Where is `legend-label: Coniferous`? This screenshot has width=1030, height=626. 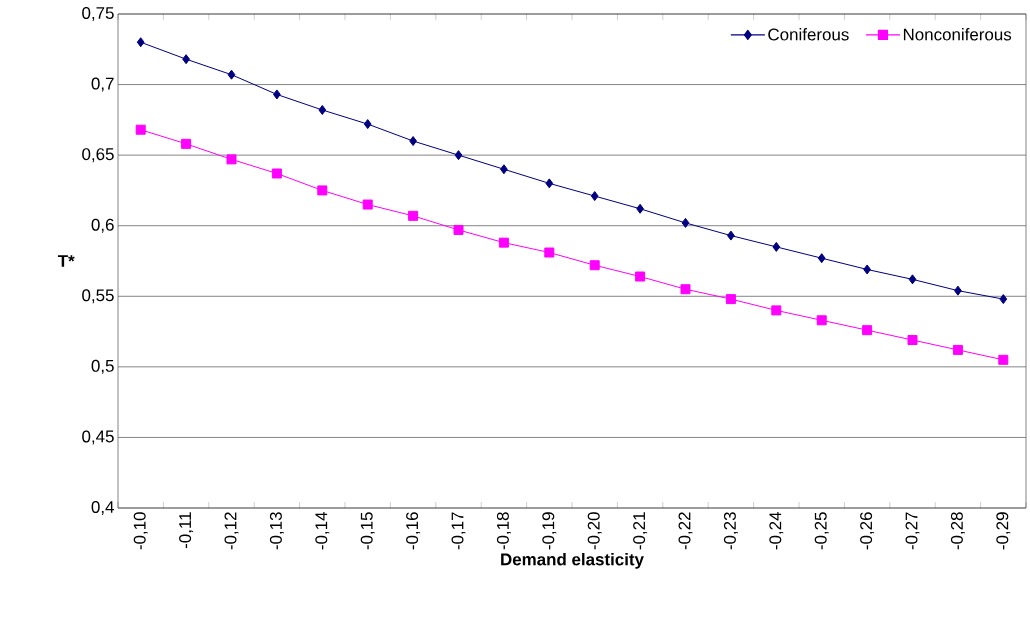 legend-label: Coniferous is located at coordinates (808, 34).